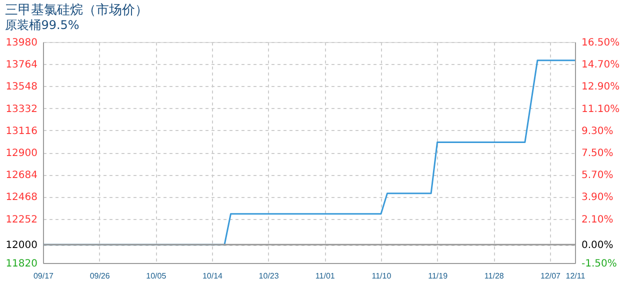 The width and height of the screenshot is (630, 300). Describe the element at coordinates (213, 276) in the screenshot. I see `x-tick-label: 10/14` at that location.